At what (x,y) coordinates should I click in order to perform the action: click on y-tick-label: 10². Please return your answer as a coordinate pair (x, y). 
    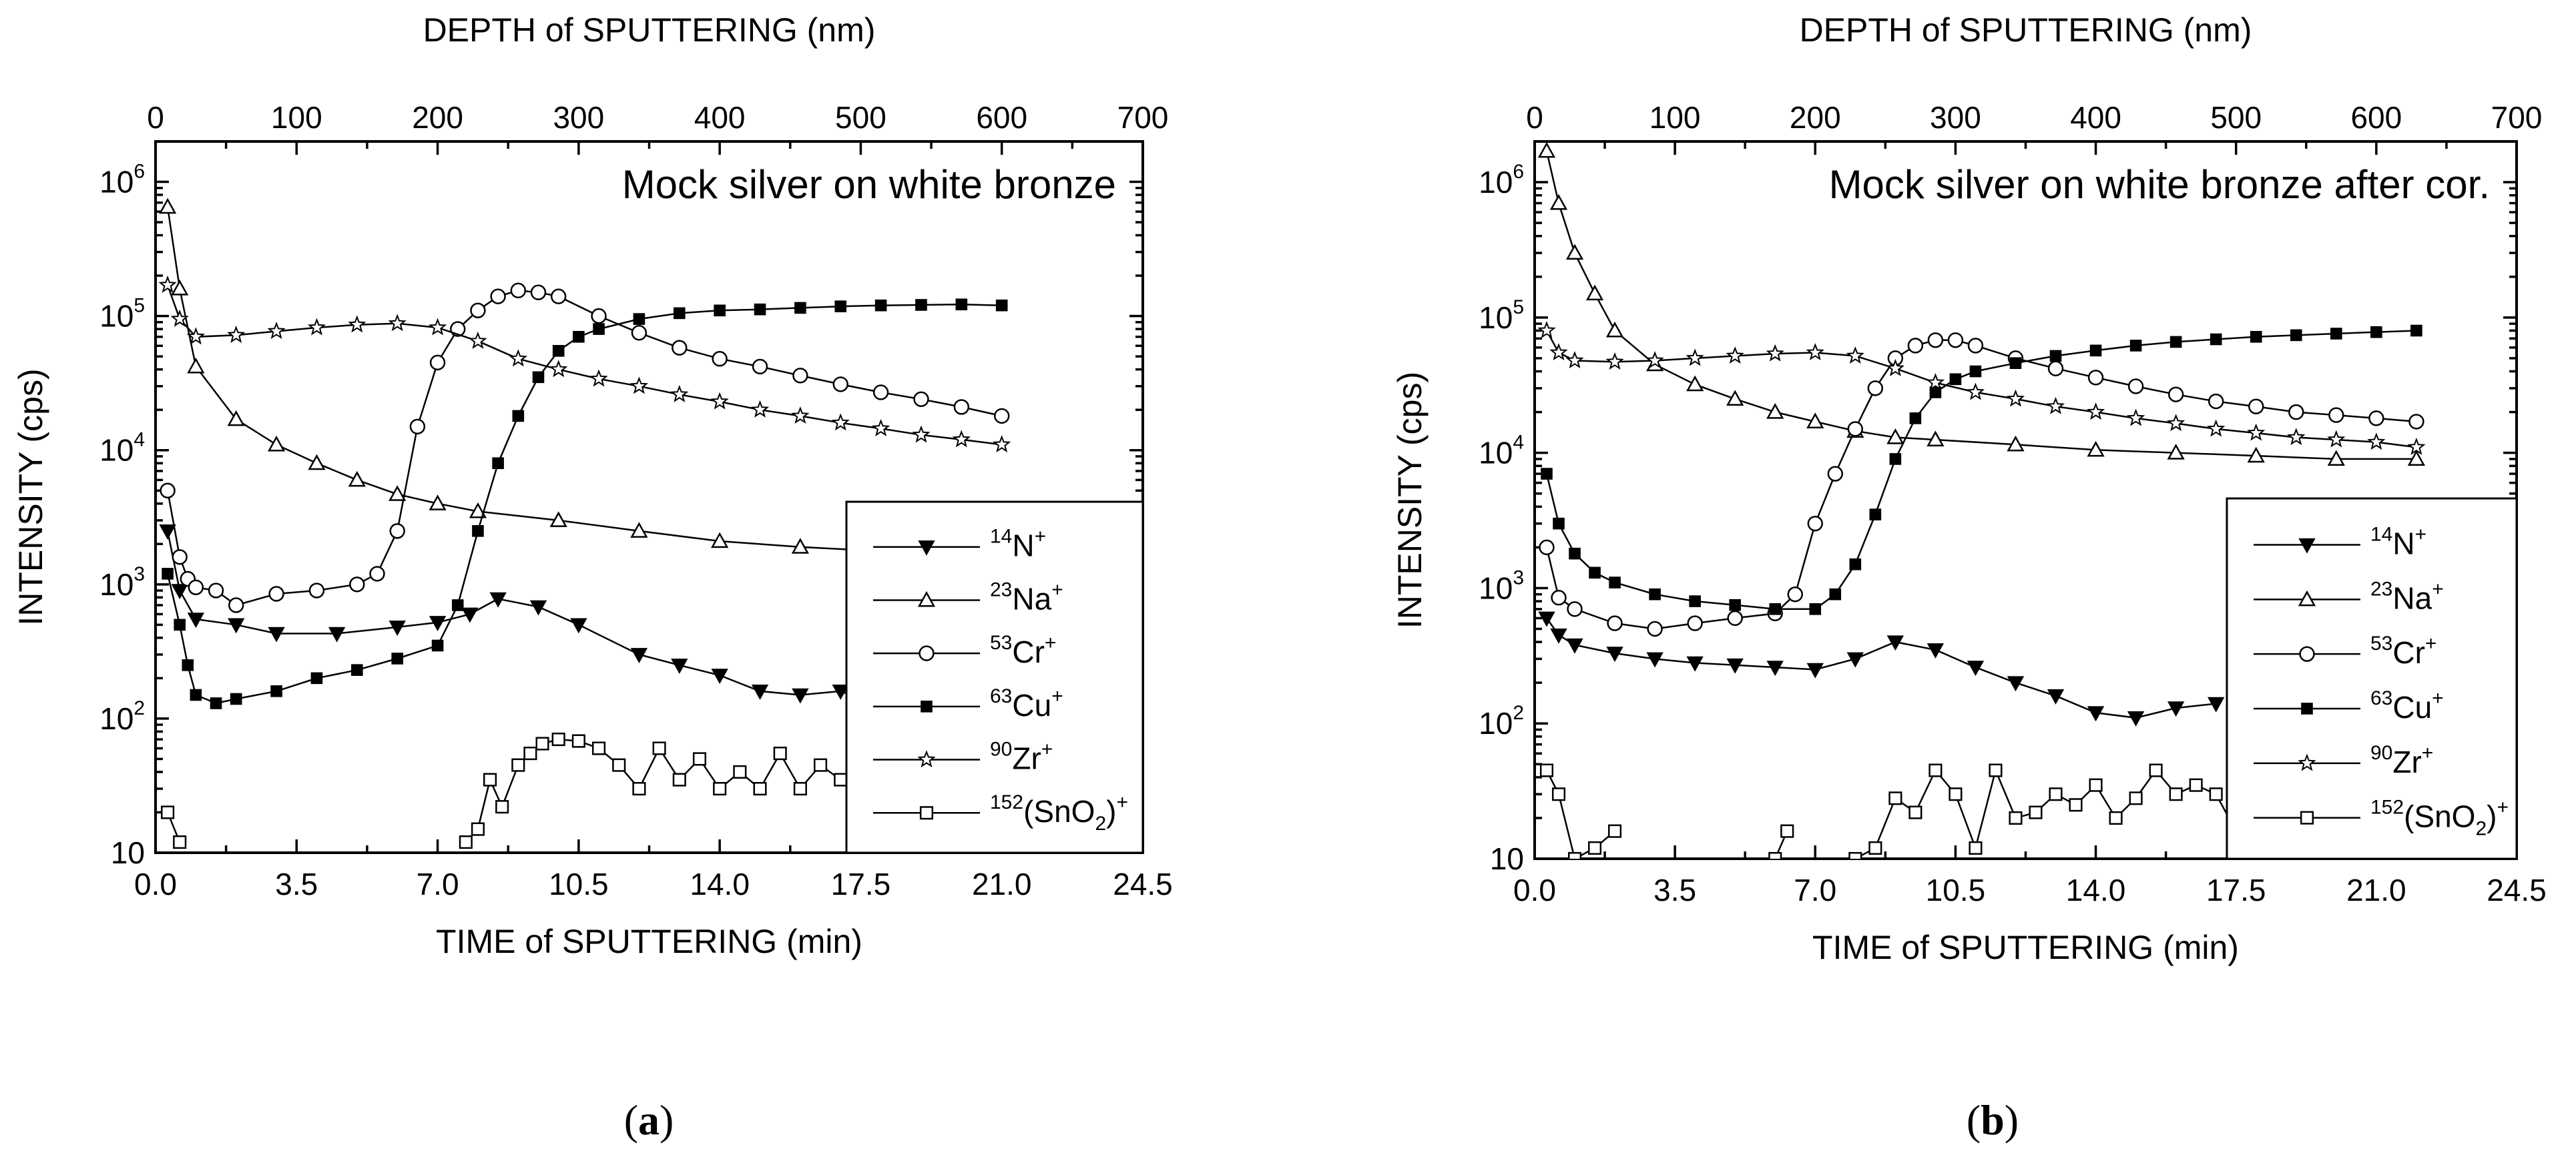
    Looking at the image, I should click on (1501, 721).